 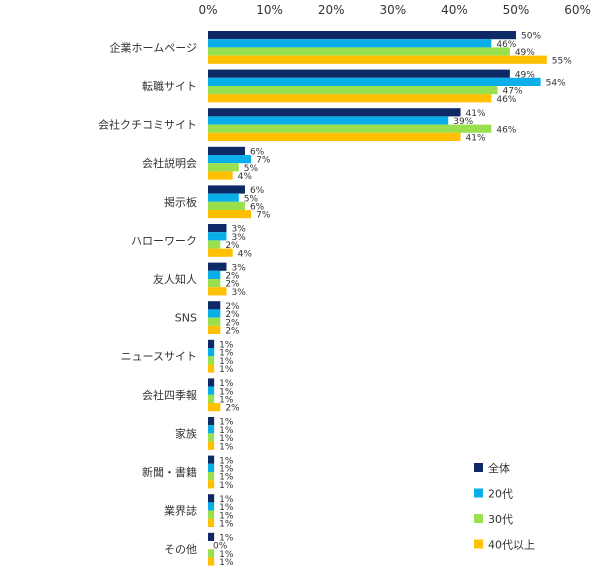 I want to click on category-label: その他, so click(x=180, y=549).